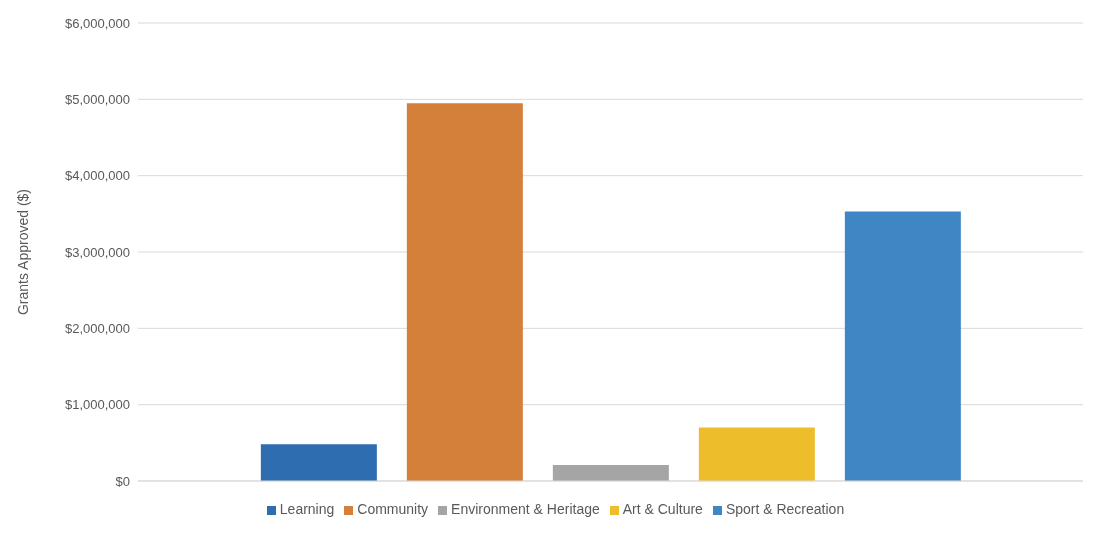  Describe the element at coordinates (22, 252) in the screenshot. I see `y-axis-title: Grants Approved ($)` at that location.